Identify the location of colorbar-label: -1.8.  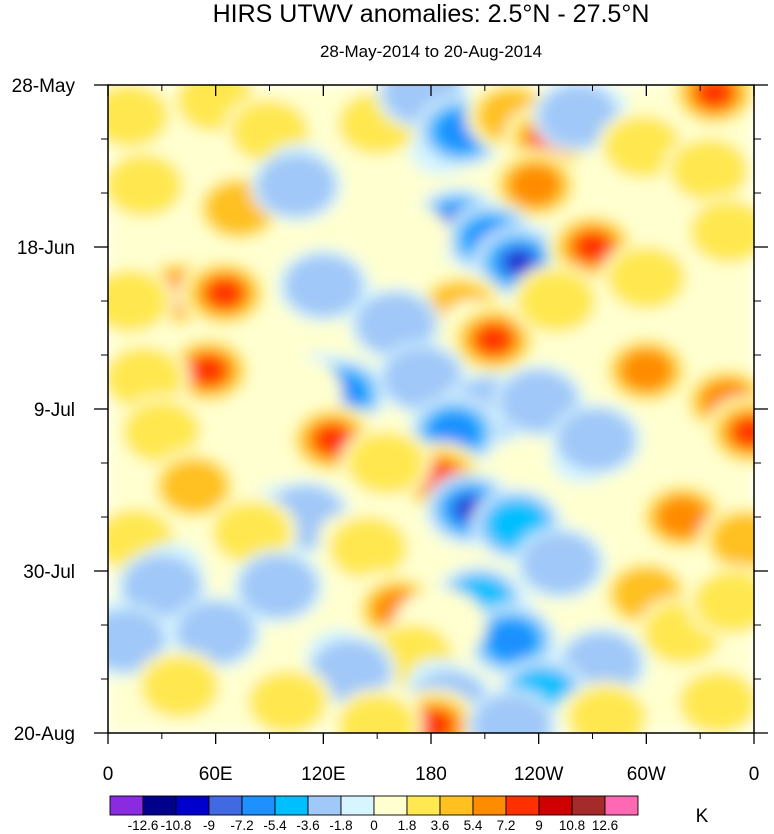
(340, 825).